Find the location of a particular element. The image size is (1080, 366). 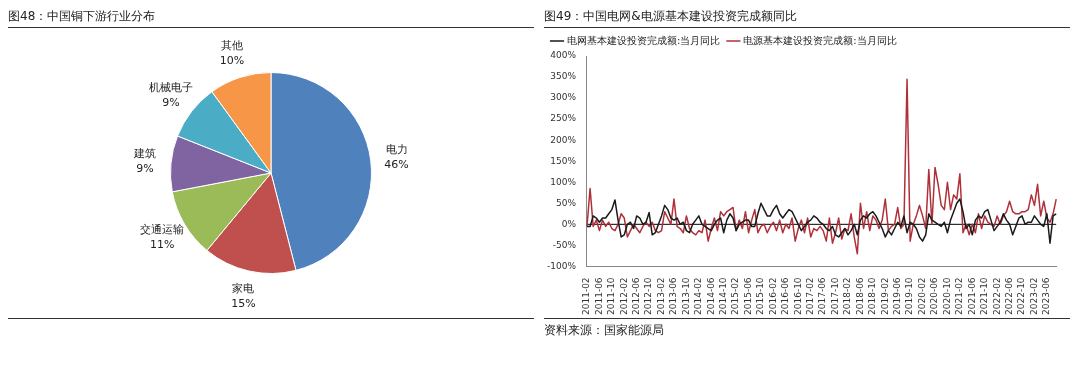

x-tick-label: 2020-06 is located at coordinates (934, 296).